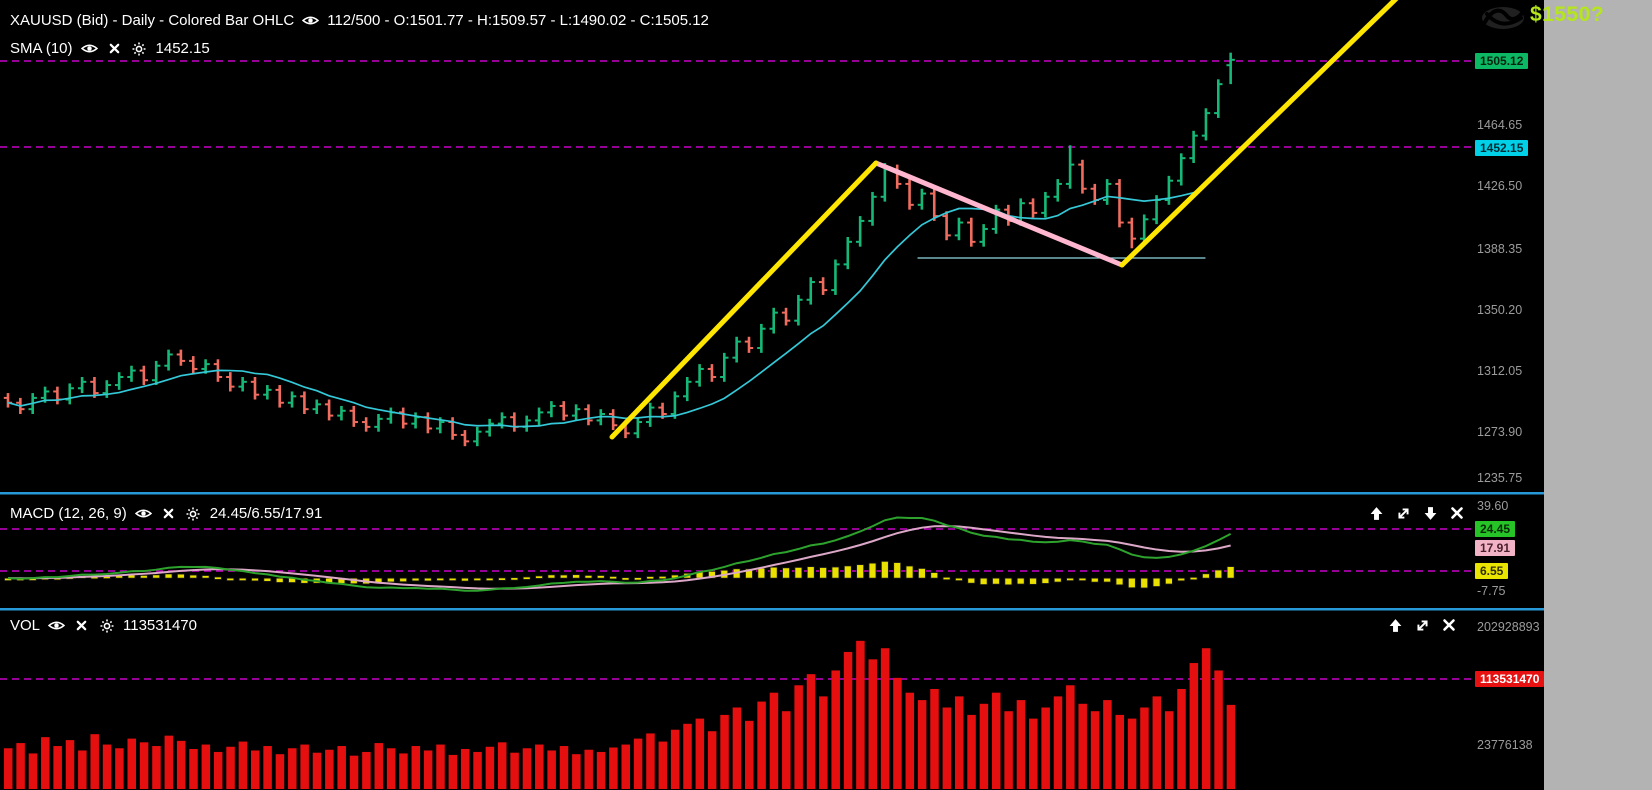  Describe the element at coordinates (25, 625) in the screenshot. I see `vol-label: VOL` at that location.